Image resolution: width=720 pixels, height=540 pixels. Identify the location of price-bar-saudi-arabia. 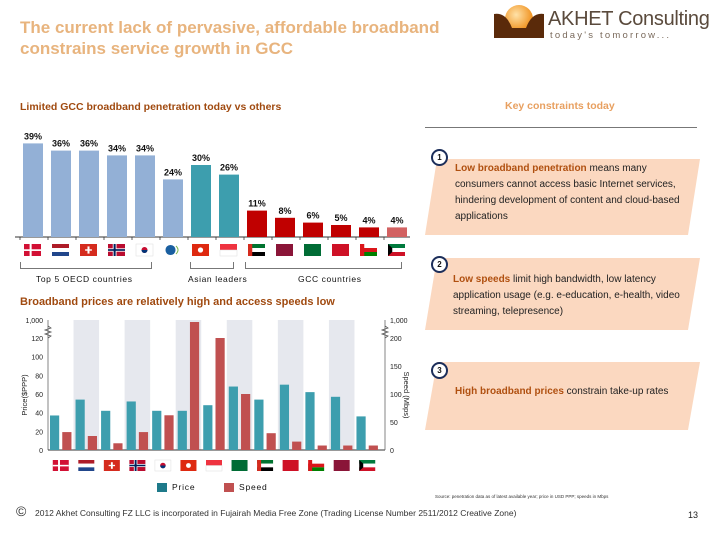
(233, 418).